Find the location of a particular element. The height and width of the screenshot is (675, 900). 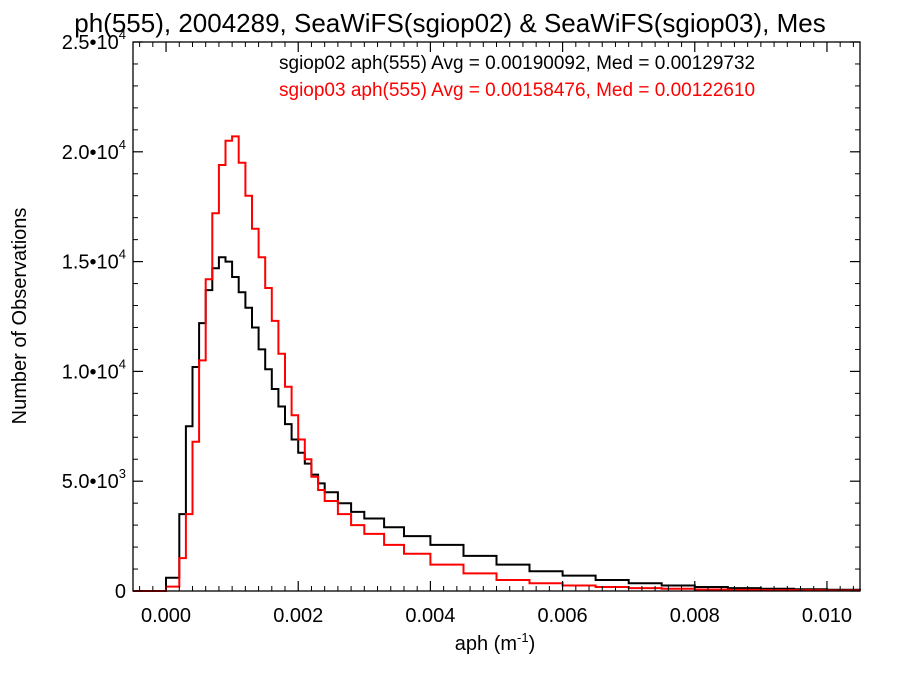

x-tick-label-5: 0.010 is located at coordinates (827, 616).